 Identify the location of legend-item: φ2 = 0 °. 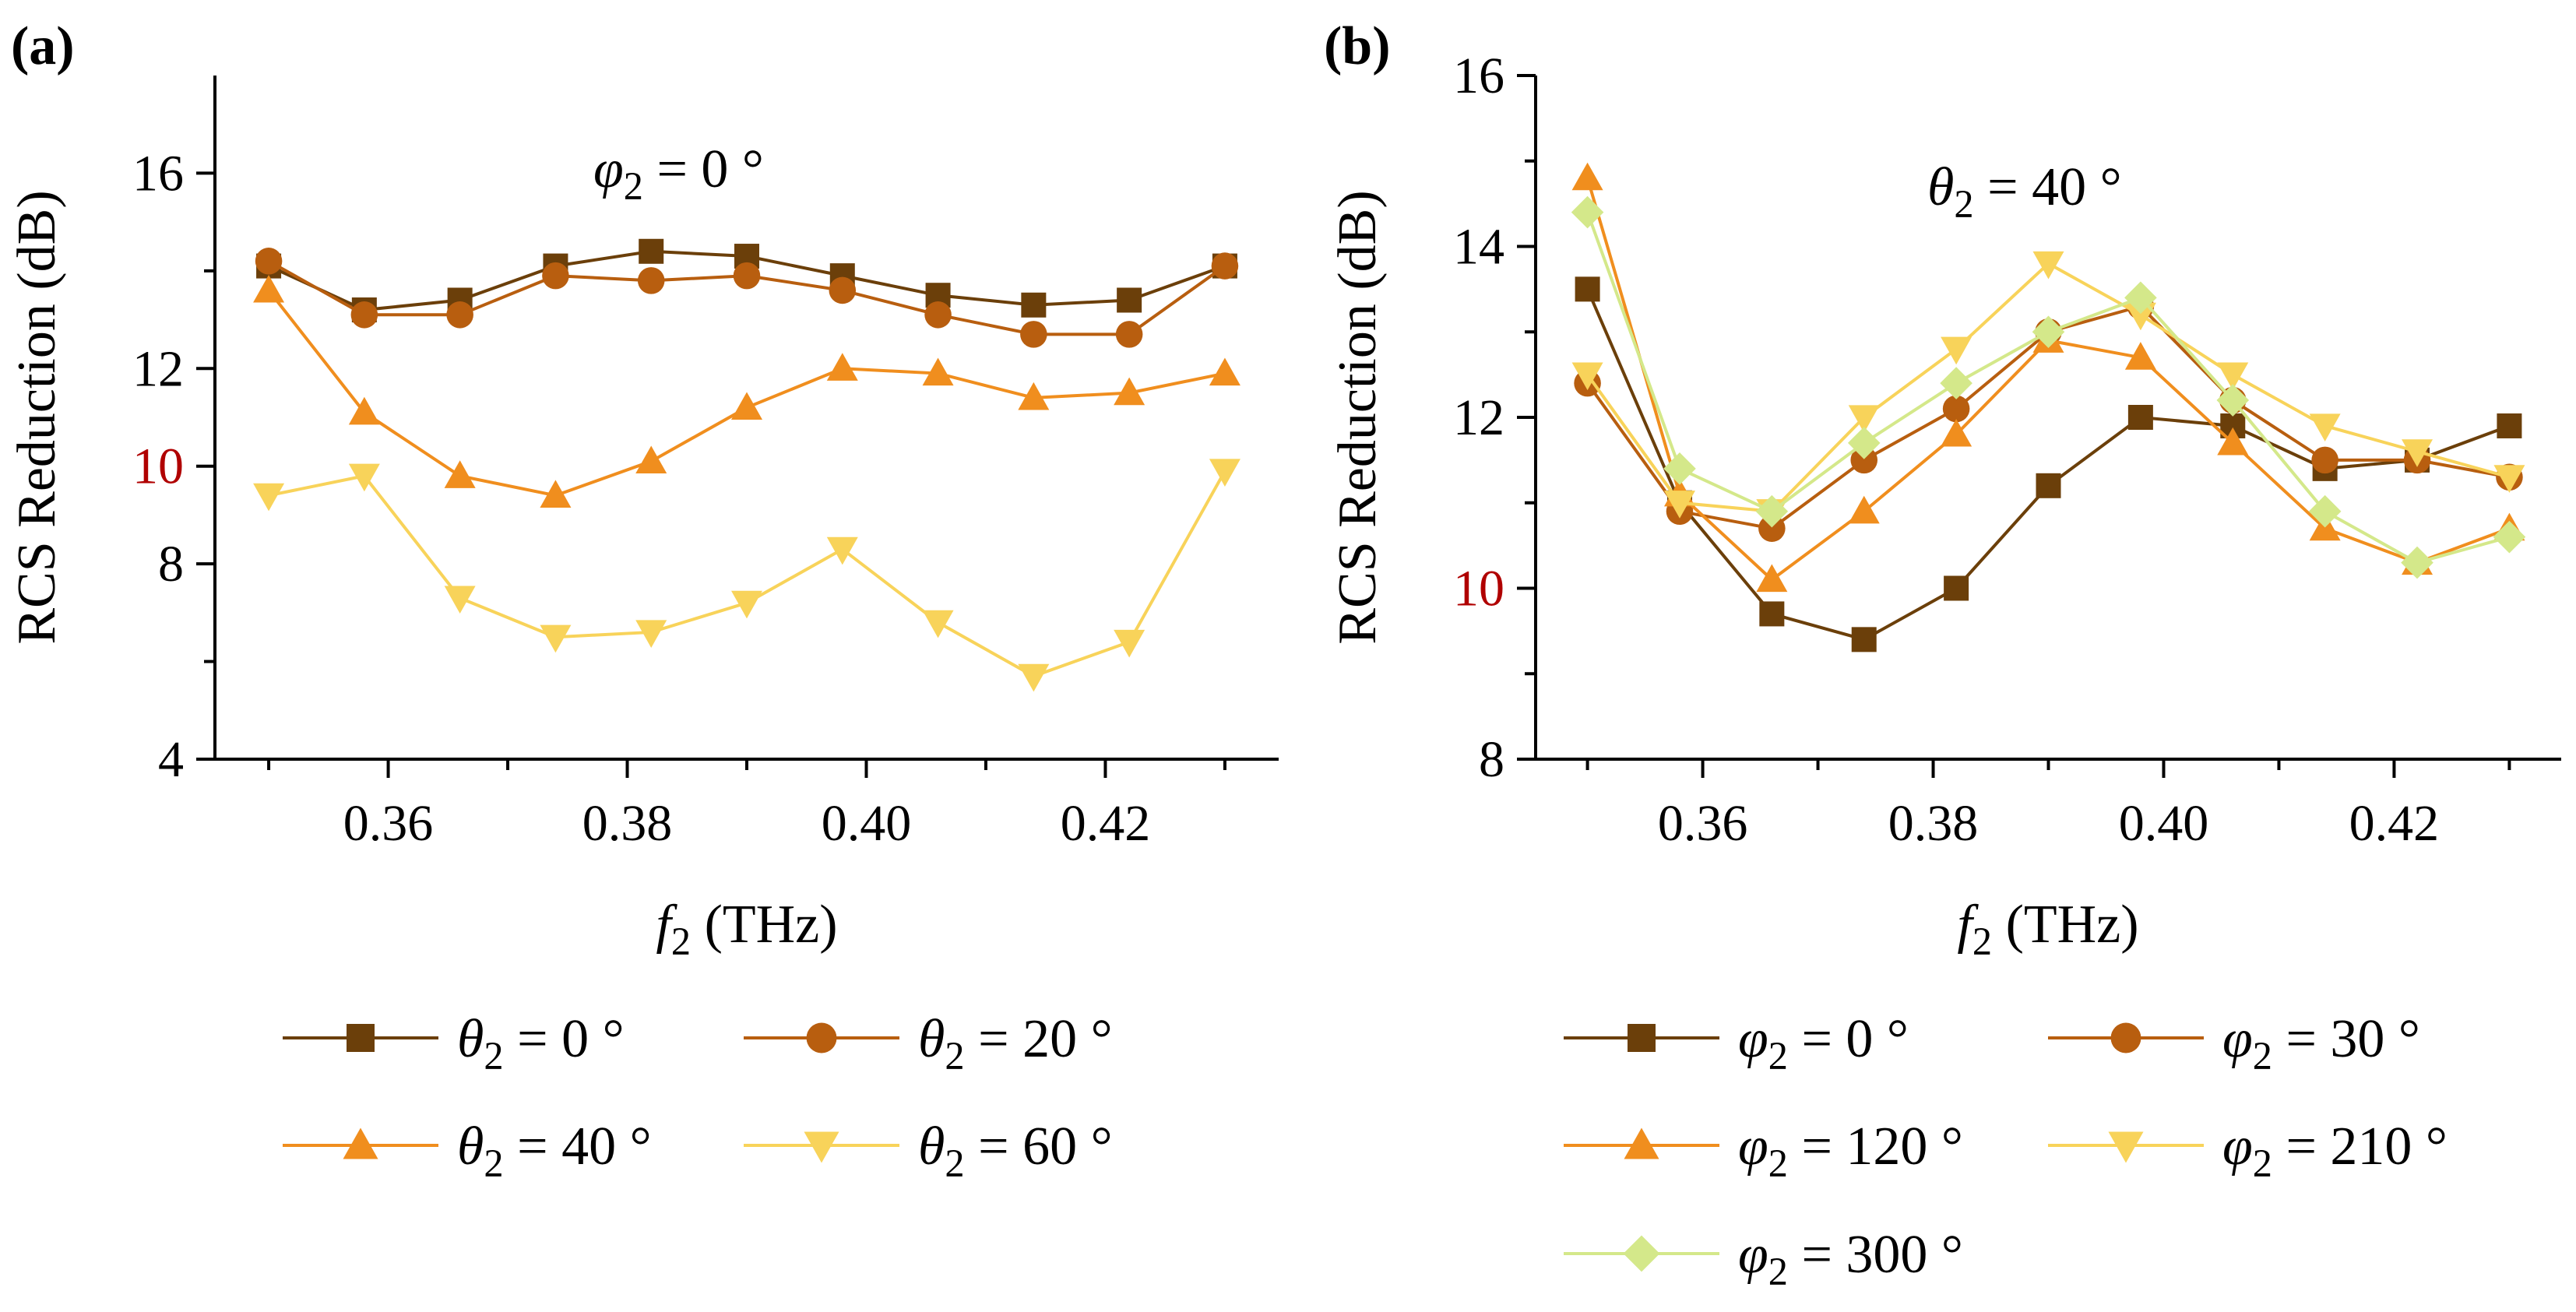
(1736, 1043).